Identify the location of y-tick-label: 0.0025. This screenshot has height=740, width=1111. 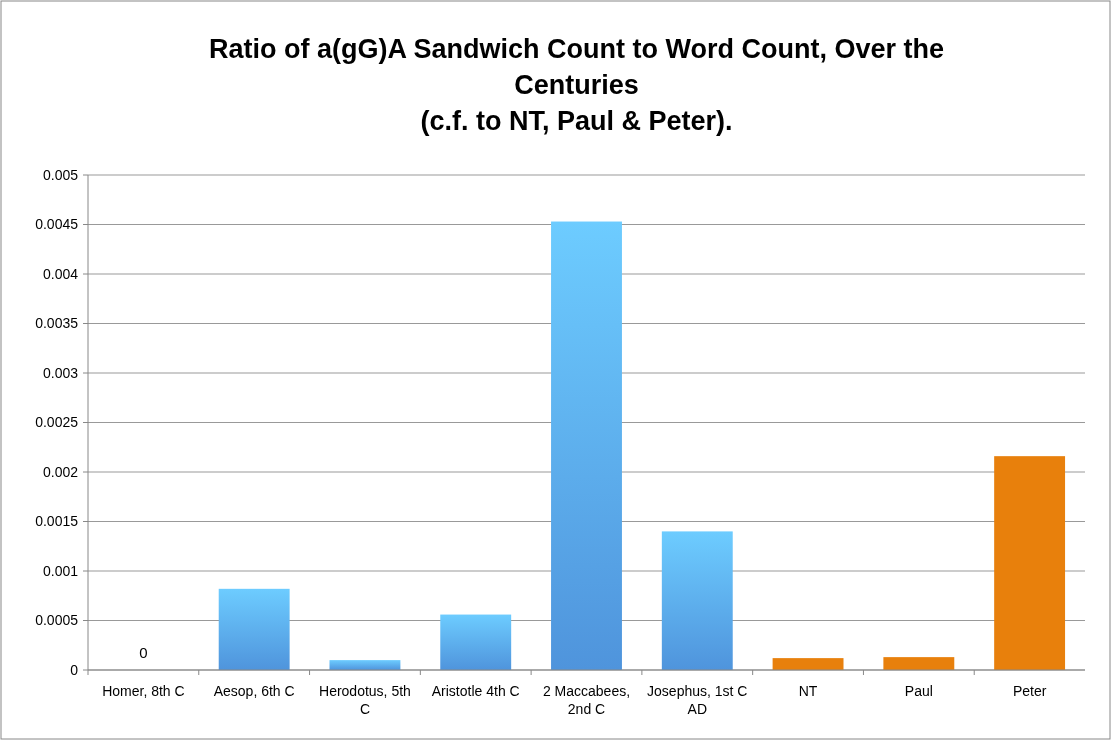
(57, 422).